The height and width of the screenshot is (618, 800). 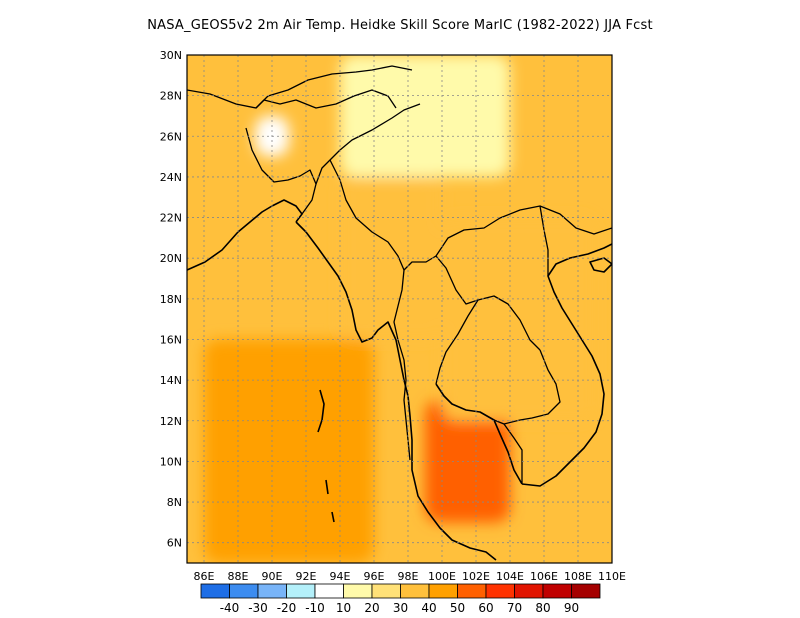 I want to click on lat-tick-label: 8N, so click(x=174, y=502).